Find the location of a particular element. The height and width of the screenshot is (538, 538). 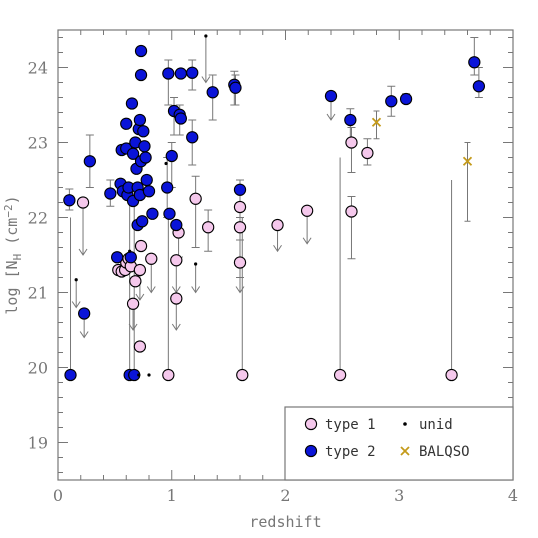

y-axis-title-close: ) is located at coordinates (12, 199).